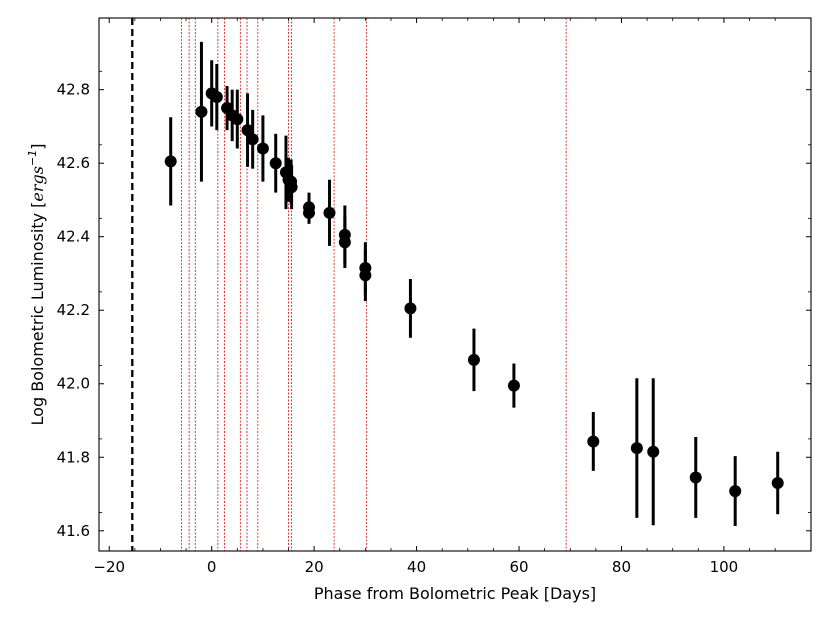  Describe the element at coordinates (109, 567) in the screenshot. I see `x-tick-label-0: −20` at that location.